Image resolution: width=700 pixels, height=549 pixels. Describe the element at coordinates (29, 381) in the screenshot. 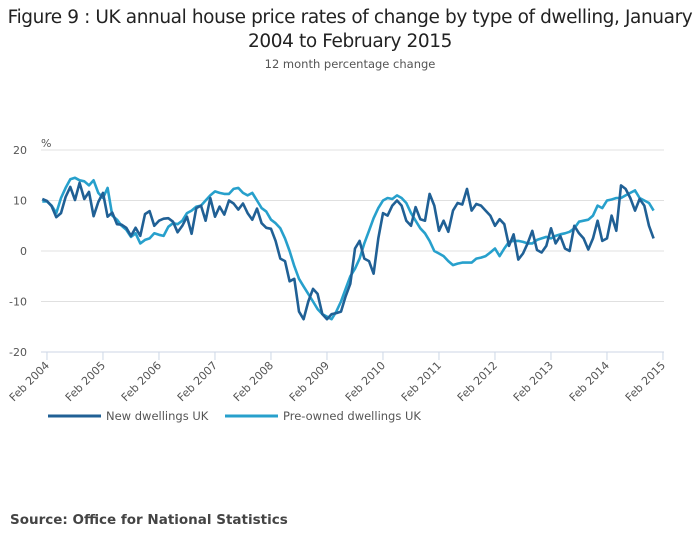

I see `x-tick-label: Feb 2004` at that location.